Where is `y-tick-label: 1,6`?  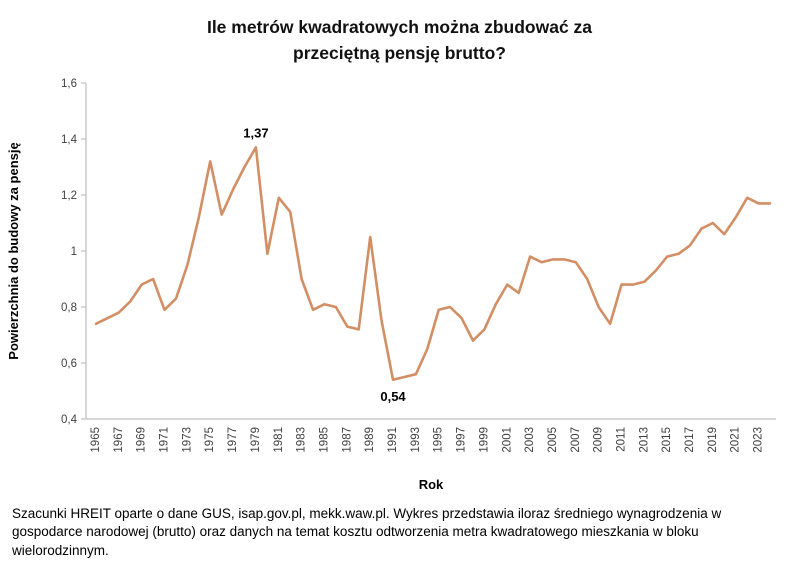
y-tick-label: 1,6 is located at coordinates (69, 84).